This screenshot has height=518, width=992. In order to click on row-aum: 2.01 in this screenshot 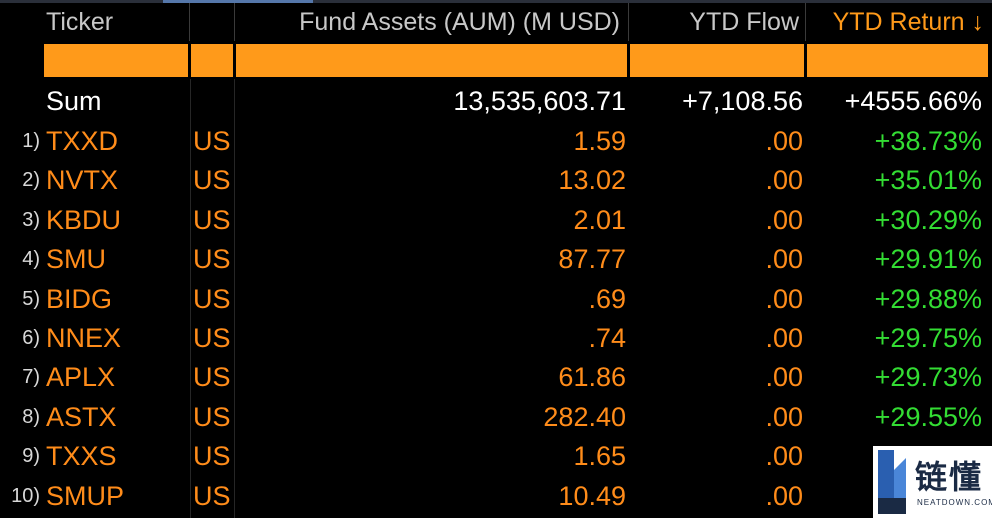, I will do `click(599, 219)`.